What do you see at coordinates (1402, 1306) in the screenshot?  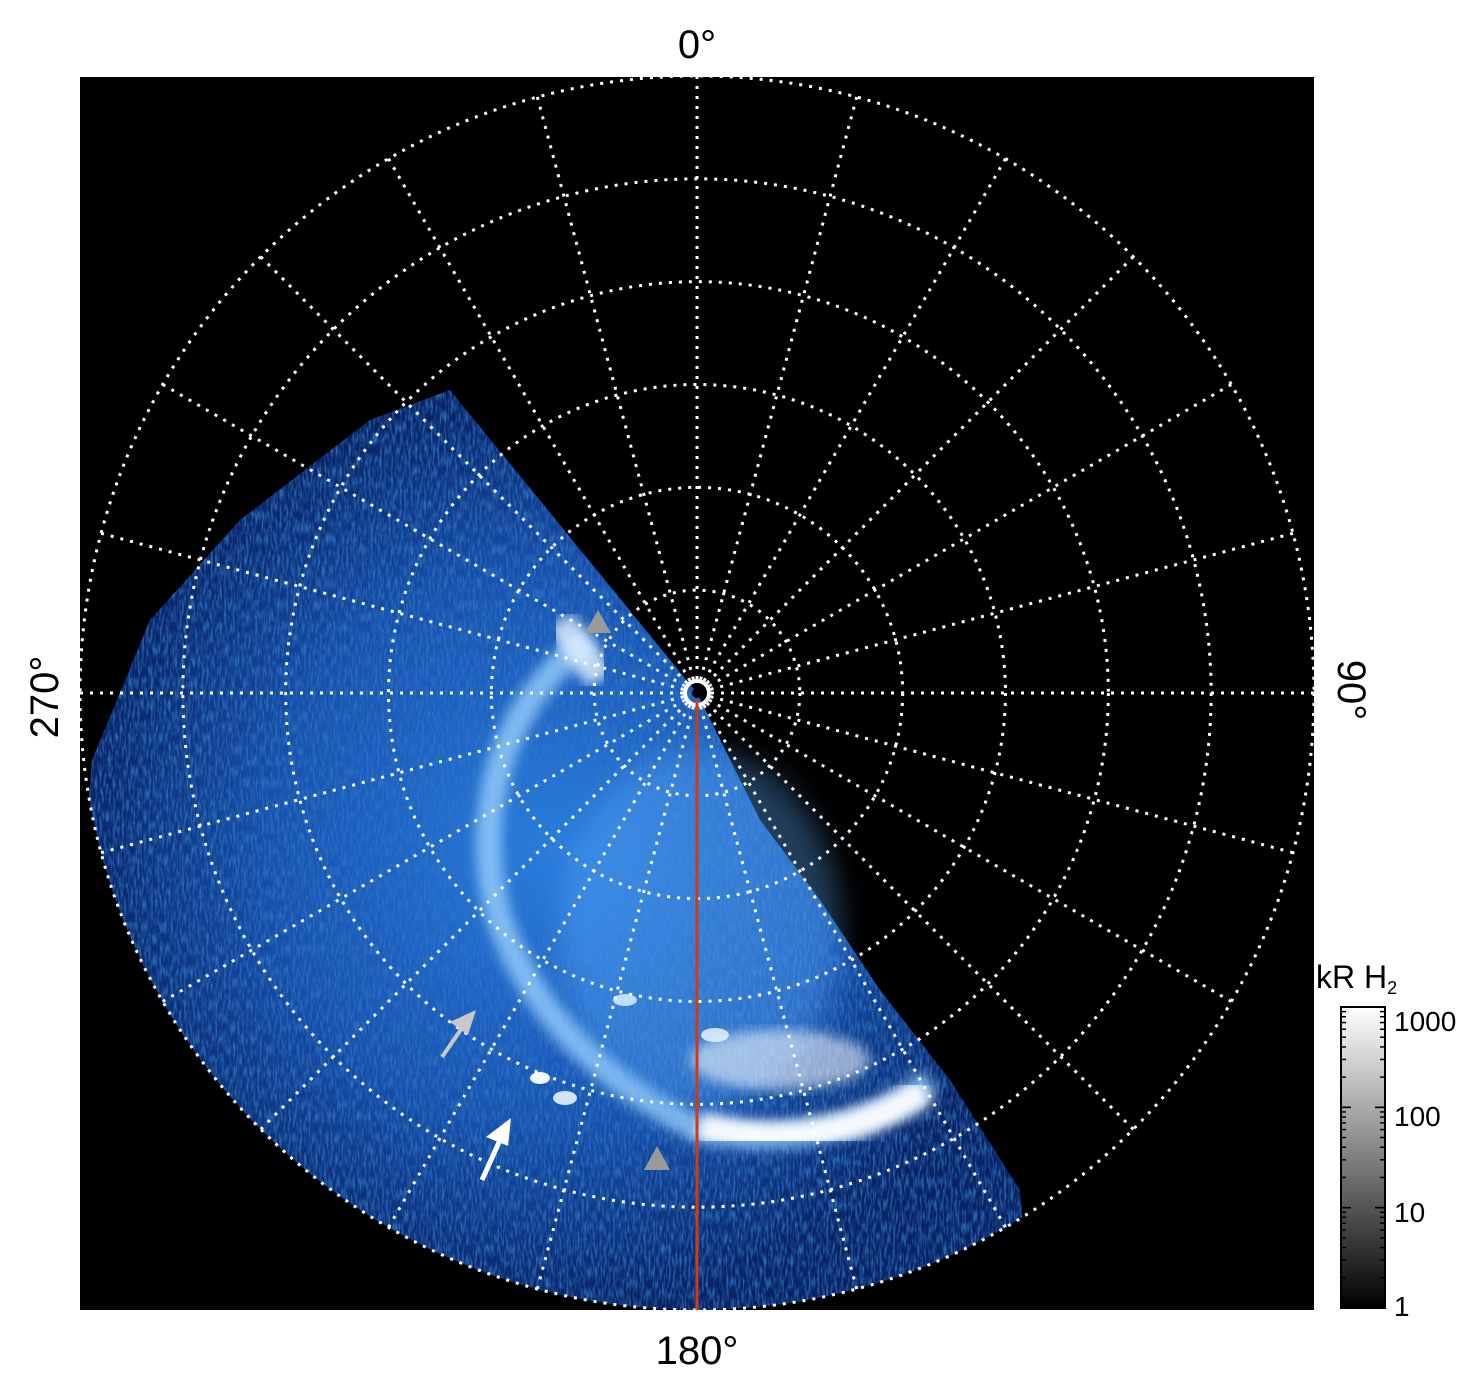 I see `colorbar-tick-label: 1` at bounding box center [1402, 1306].